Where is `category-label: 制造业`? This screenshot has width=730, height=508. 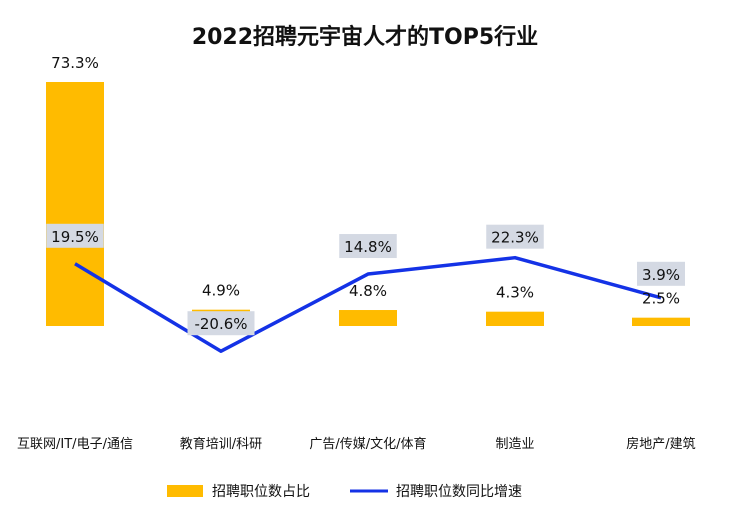
category-label: 制造业 is located at coordinates (514, 444).